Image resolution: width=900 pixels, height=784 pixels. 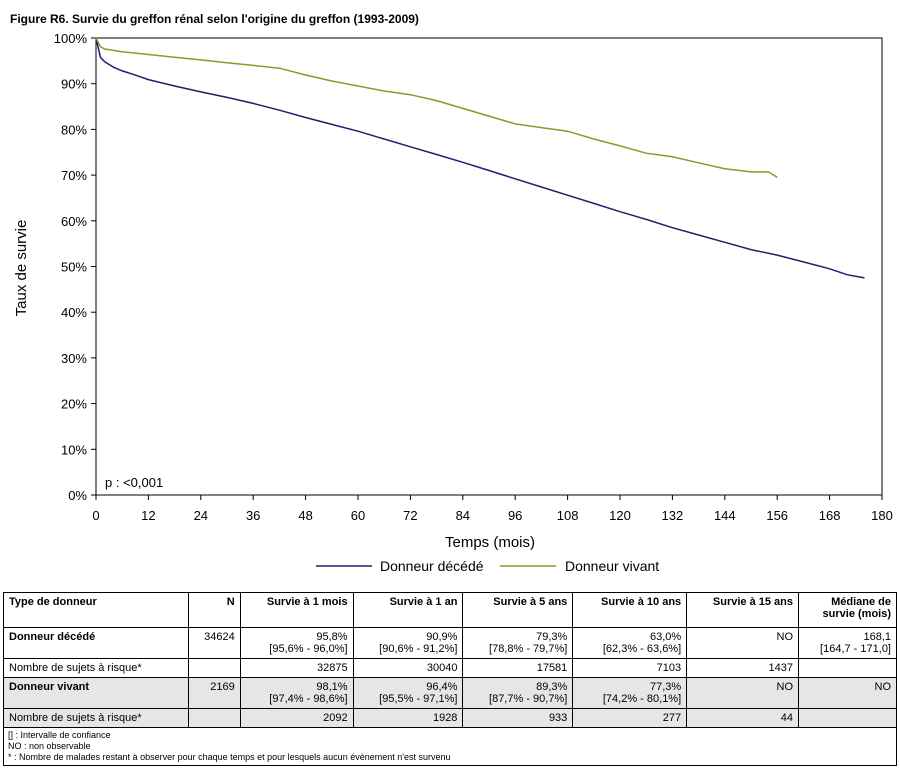 I want to click on row-type: Donneur vivant, so click(x=96, y=693).